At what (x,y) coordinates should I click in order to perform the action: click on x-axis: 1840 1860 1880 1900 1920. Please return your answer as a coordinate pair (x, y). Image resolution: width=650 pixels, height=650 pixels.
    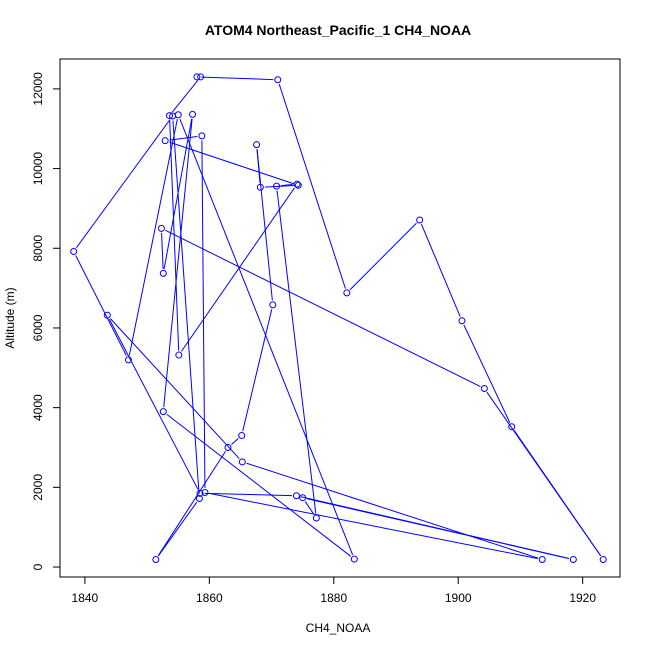
    Looking at the image, I should click on (334, 590).